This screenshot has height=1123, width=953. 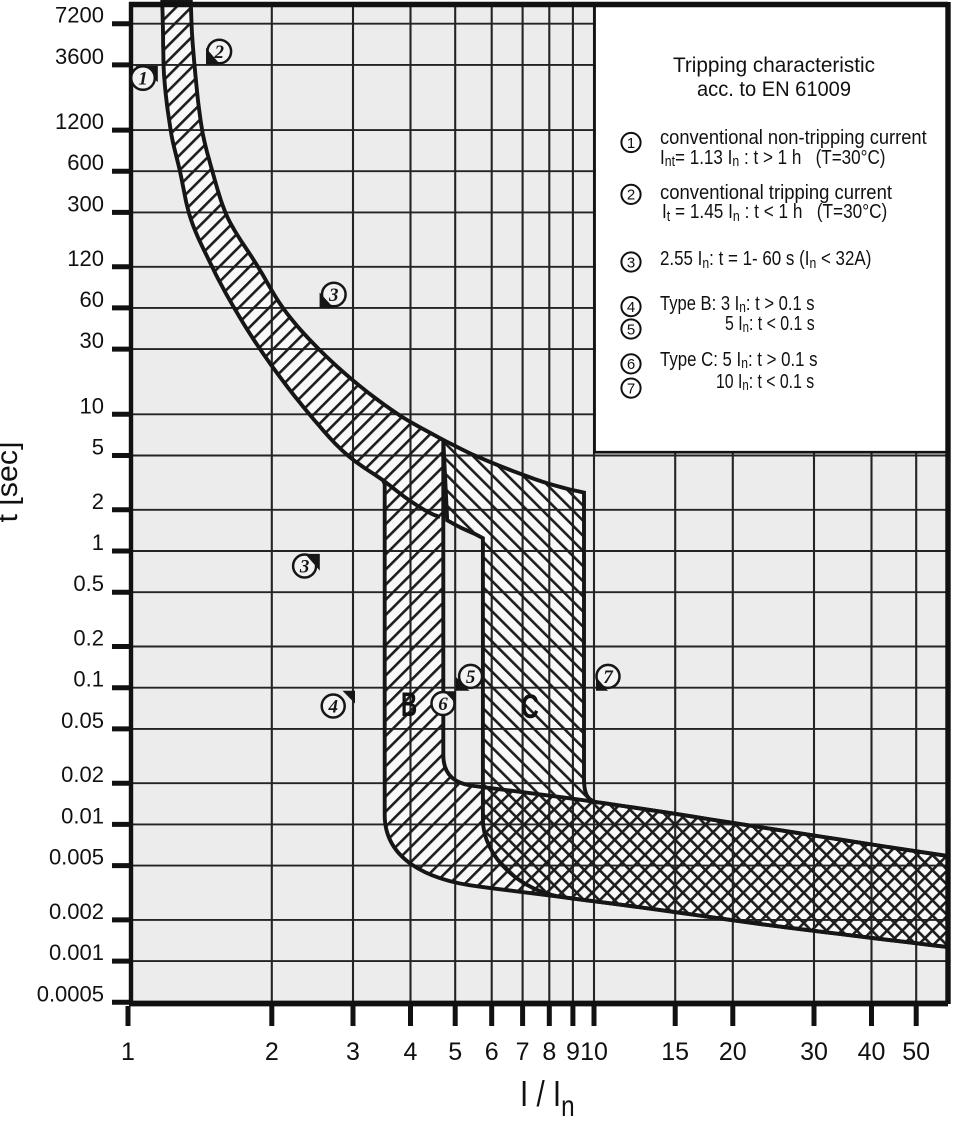 What do you see at coordinates (872, 1052) in the screenshot?
I see `svg-text: 40` at bounding box center [872, 1052].